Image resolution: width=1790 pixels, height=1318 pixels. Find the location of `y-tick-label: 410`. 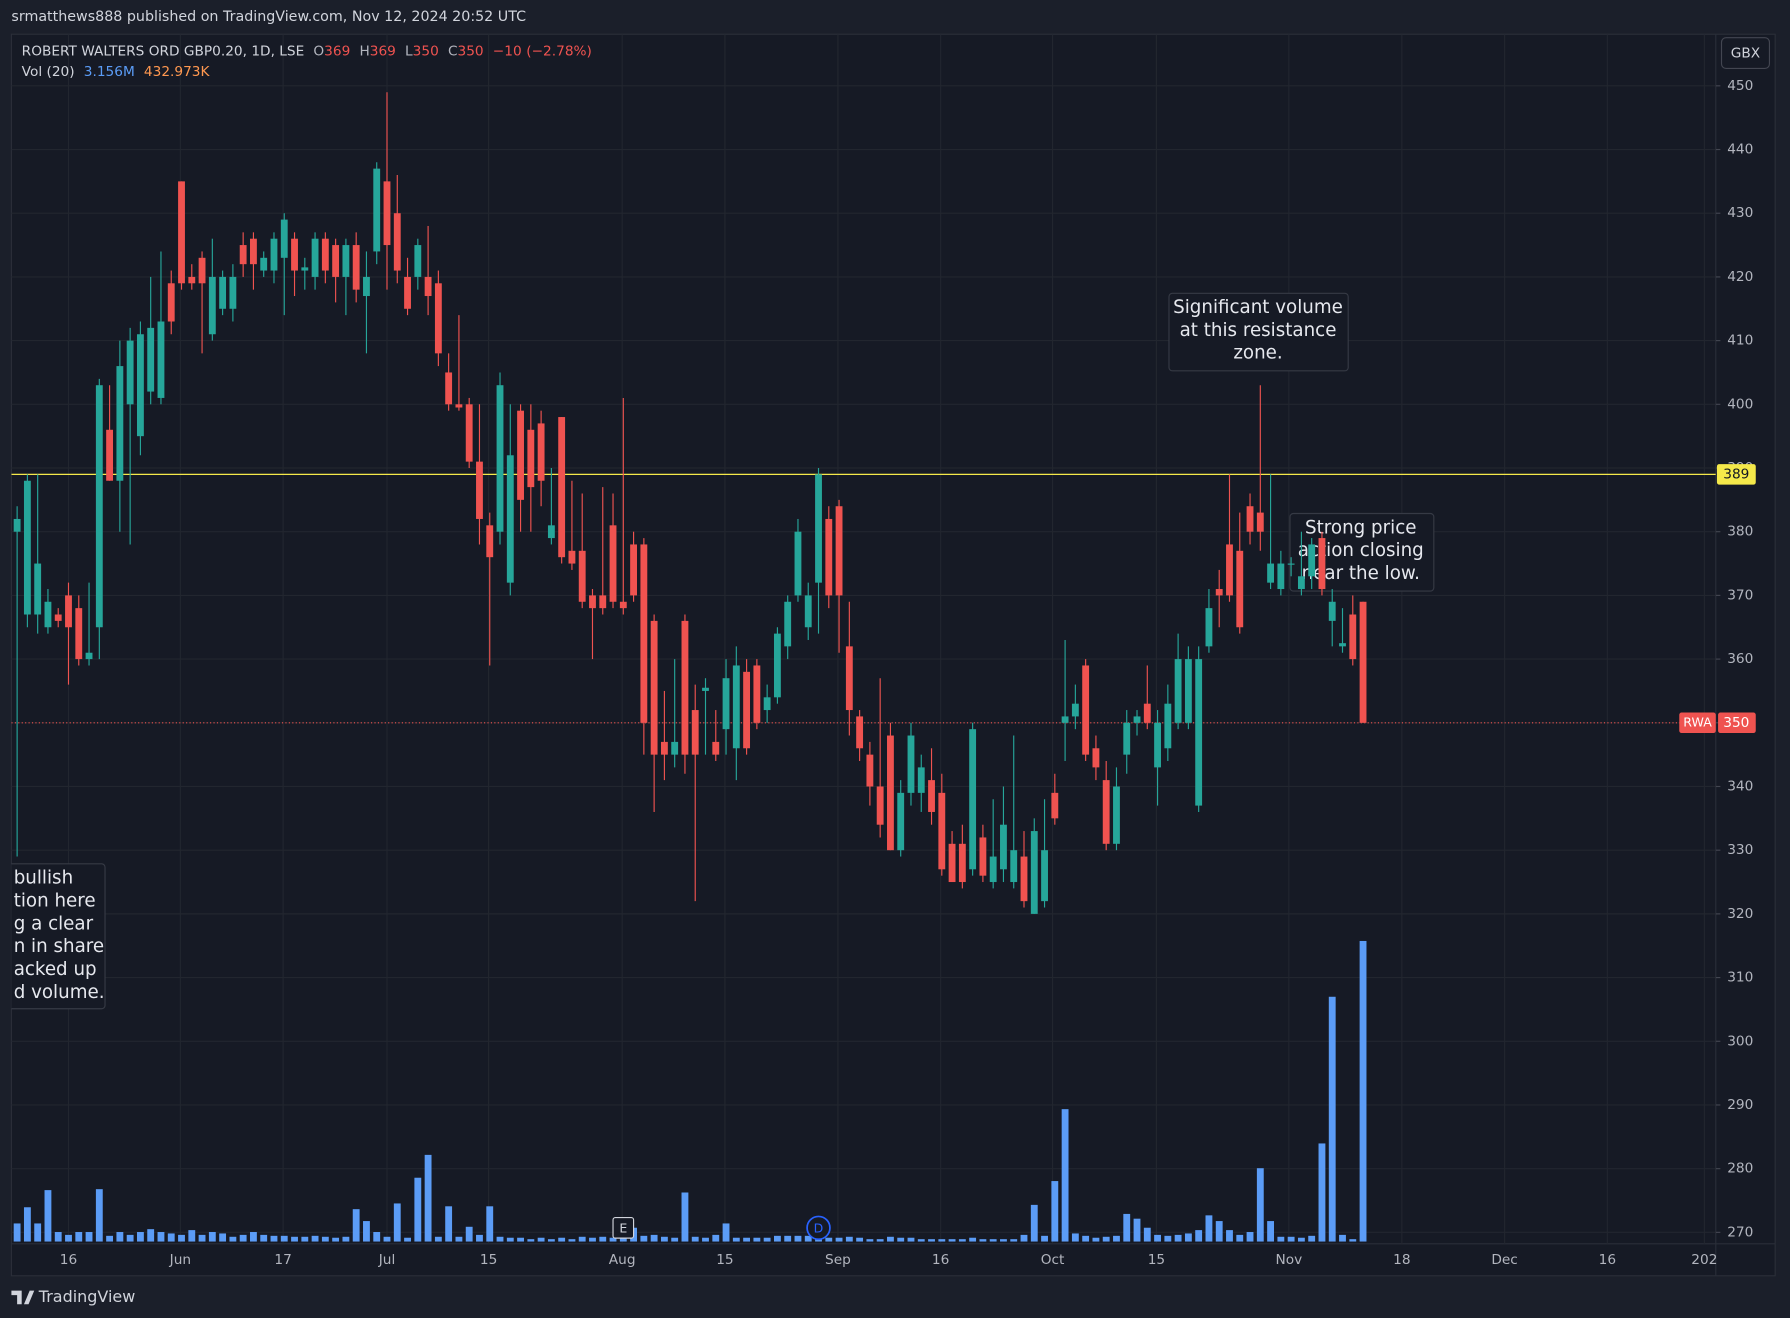

y-tick-label: 410 is located at coordinates (1740, 341).